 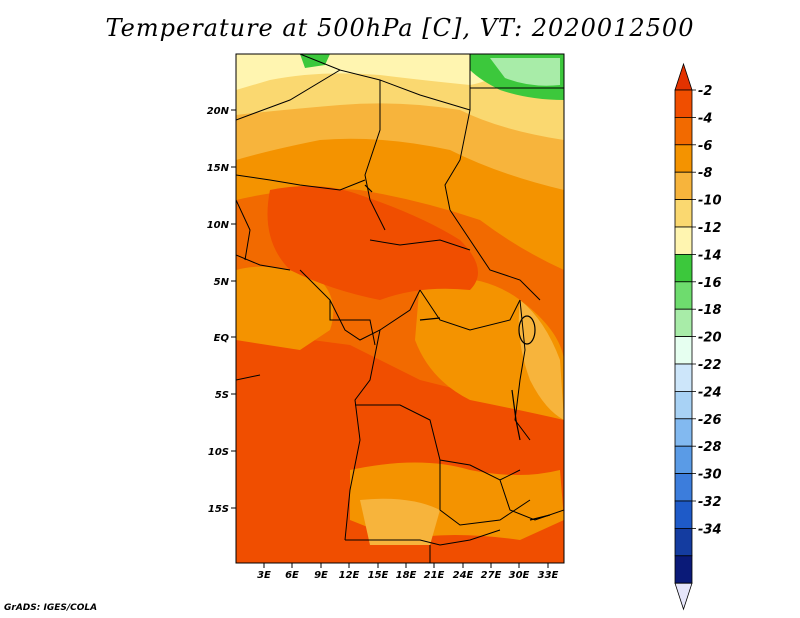 What do you see at coordinates (705, 173) in the screenshot?
I see `colorbar-label: -8` at bounding box center [705, 173].